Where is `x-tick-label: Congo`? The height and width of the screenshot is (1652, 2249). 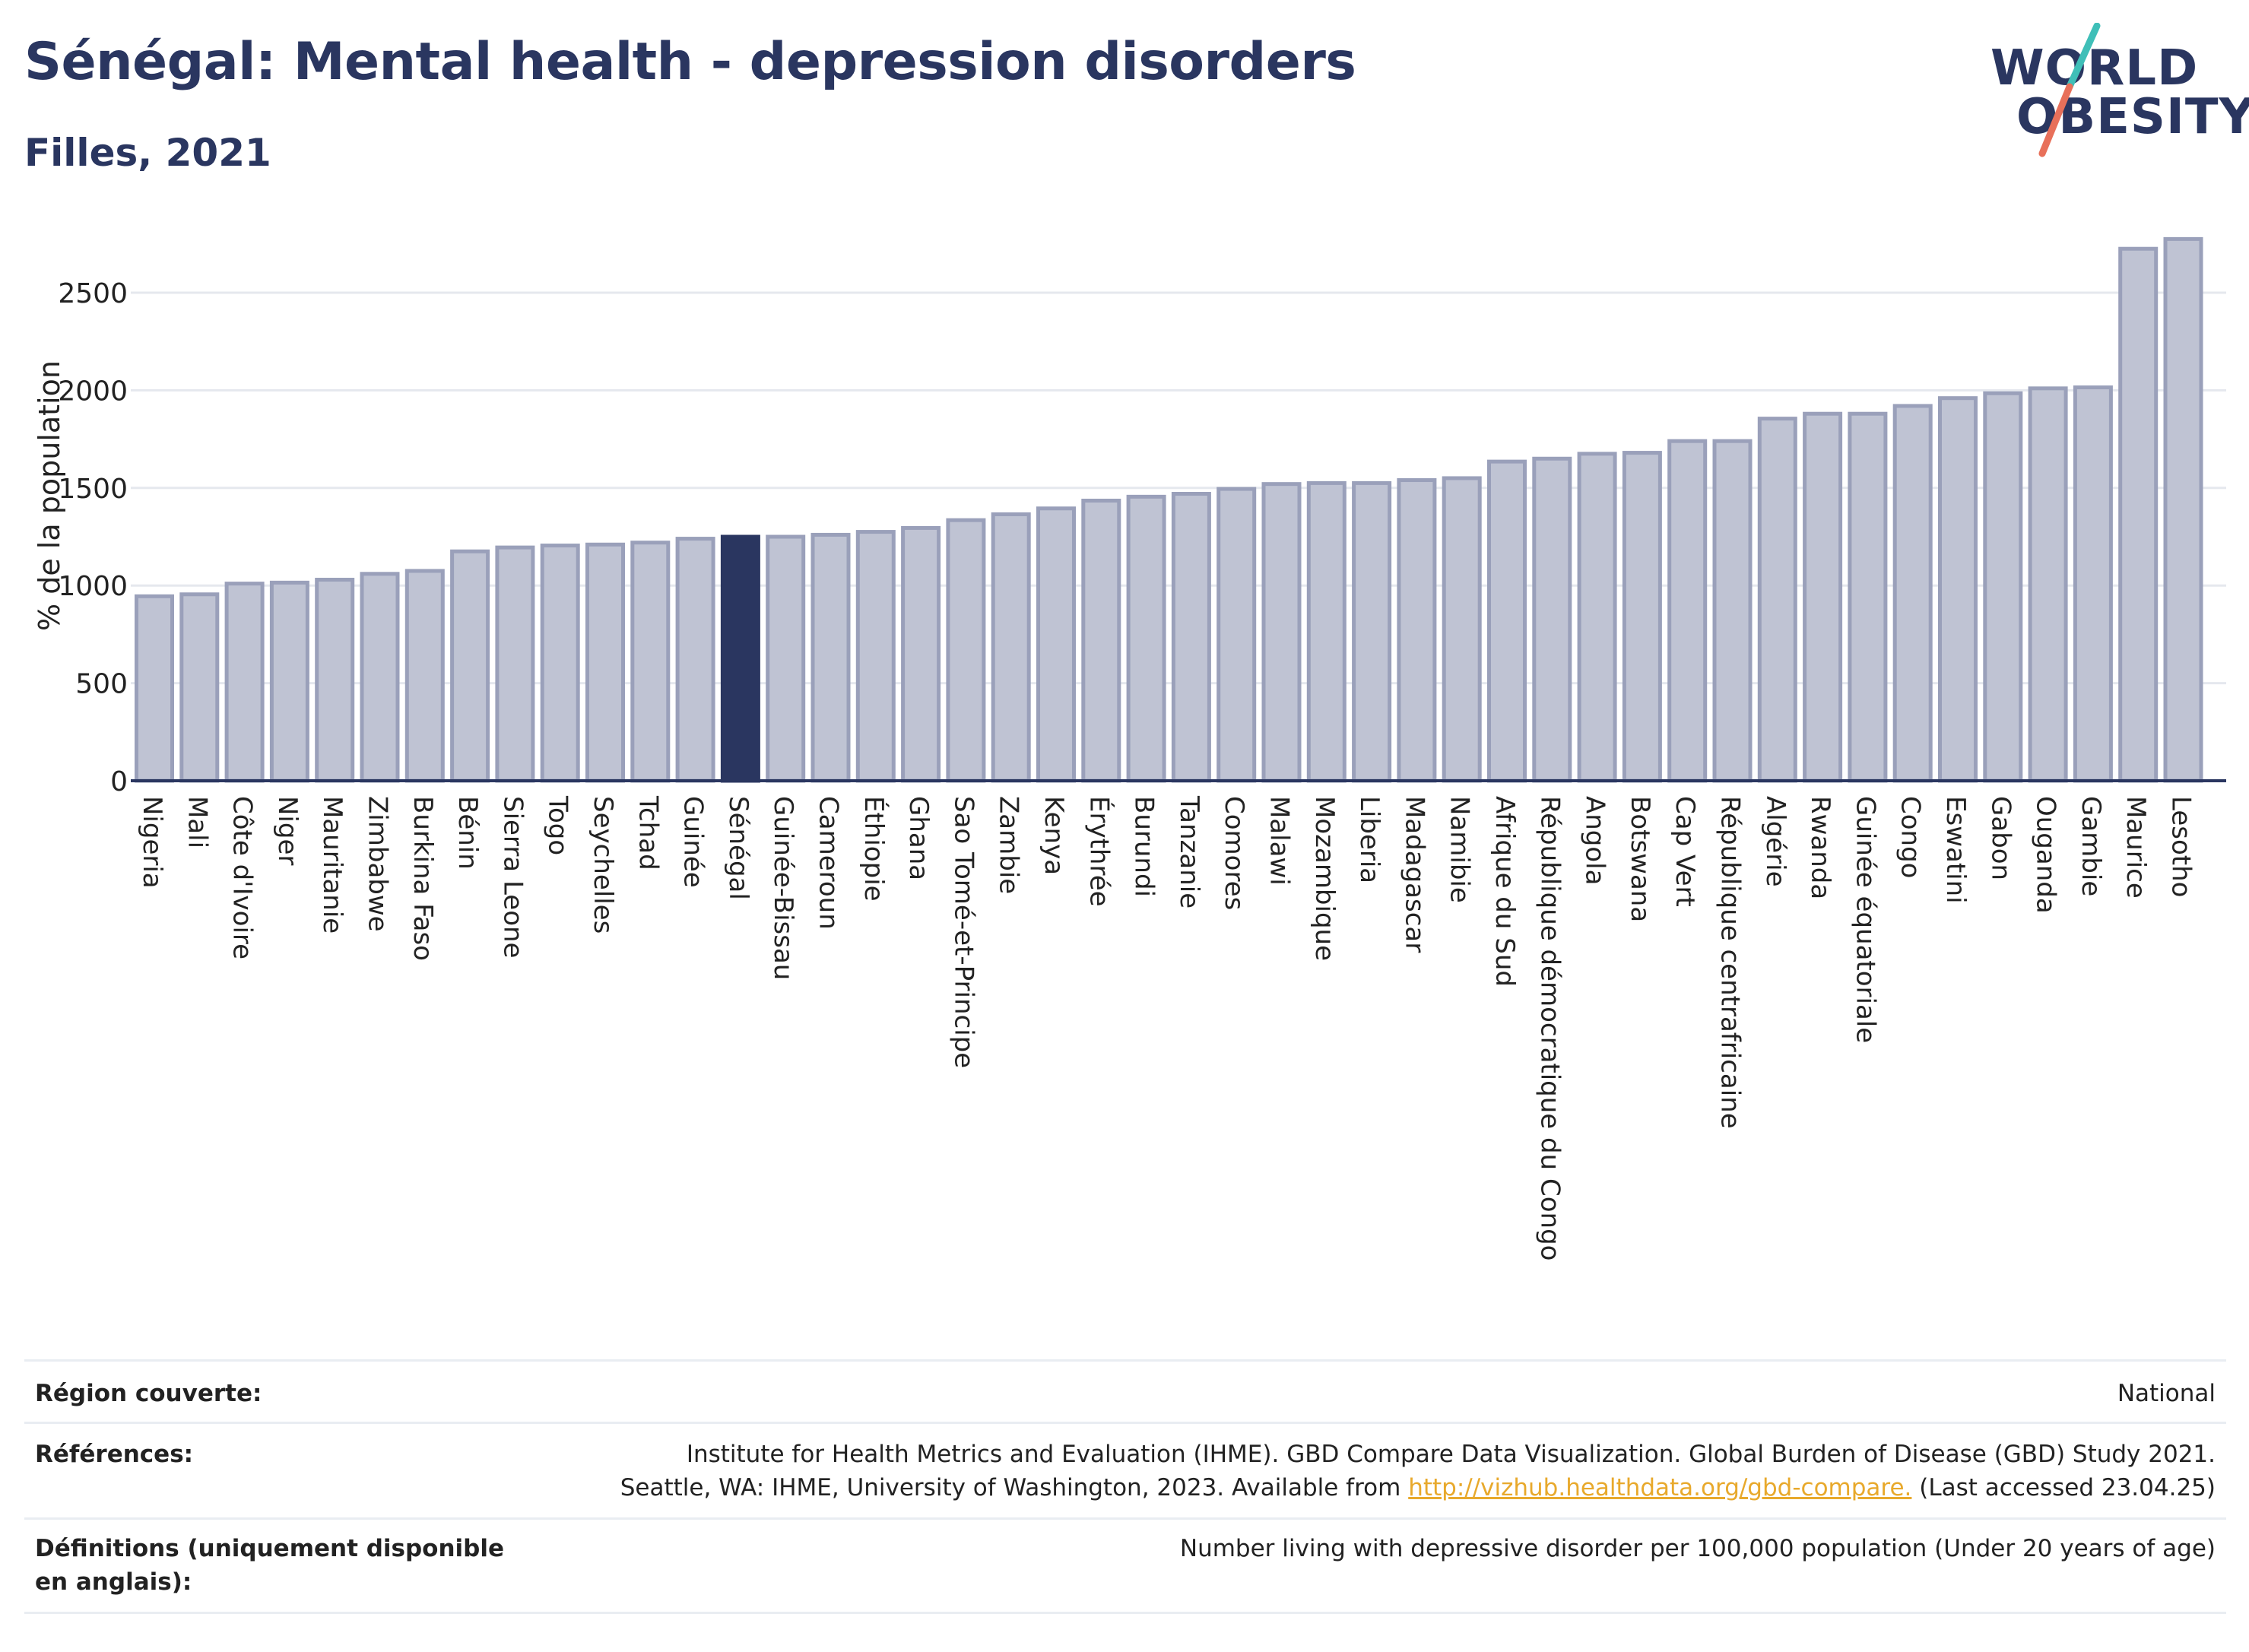 x-tick-label: Congo is located at coordinates (1910, 837).